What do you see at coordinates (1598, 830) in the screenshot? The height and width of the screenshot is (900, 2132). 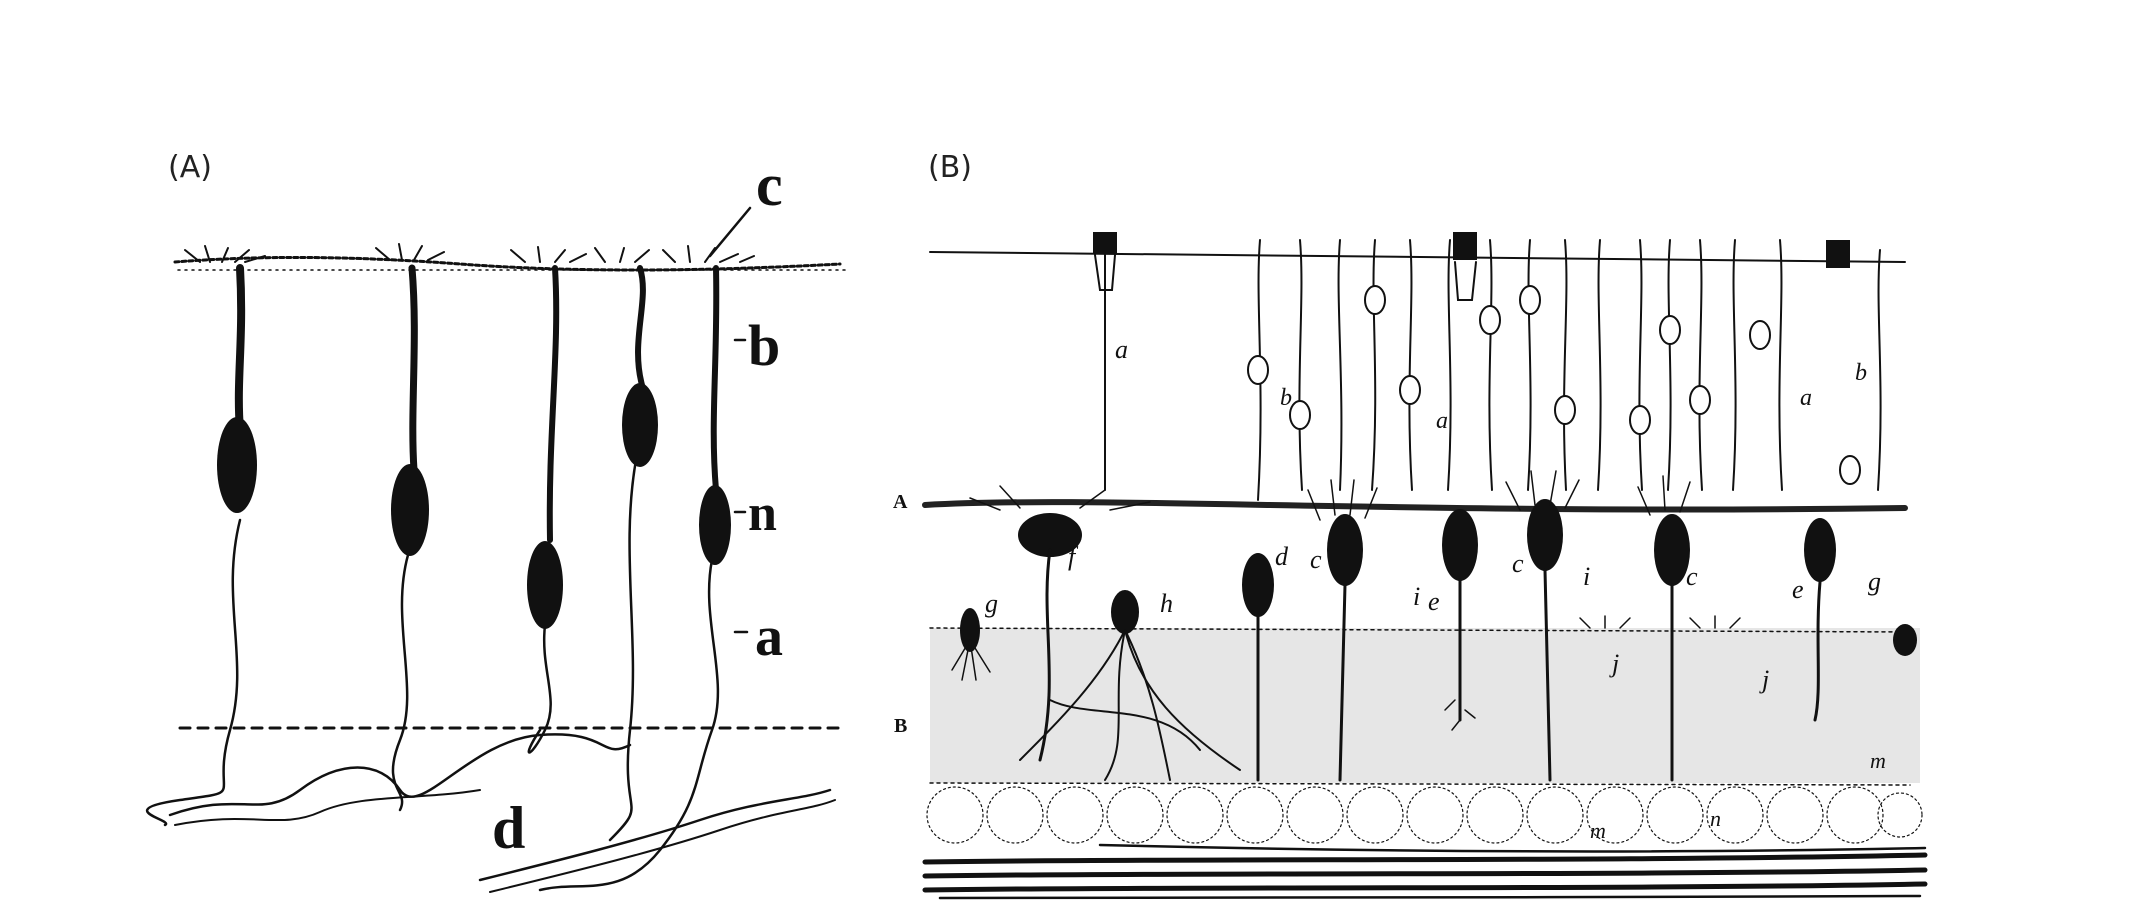 I see `label-b-m1: m` at bounding box center [1598, 830].